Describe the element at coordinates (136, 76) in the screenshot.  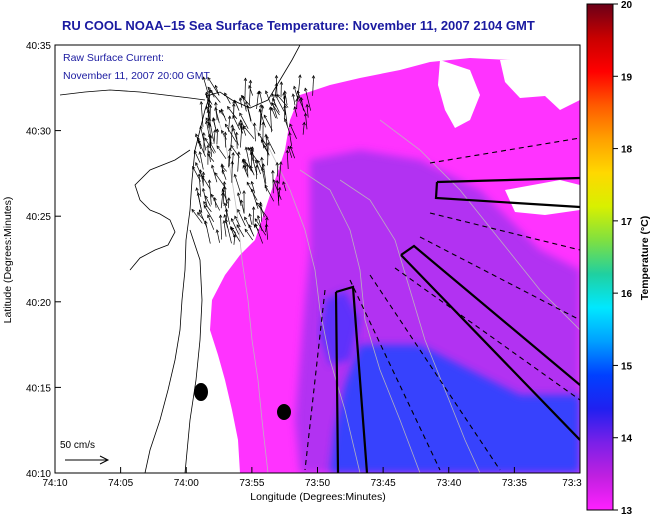
I see `current-annotation-line2: November 11, 2007 20:00 GMT` at that location.